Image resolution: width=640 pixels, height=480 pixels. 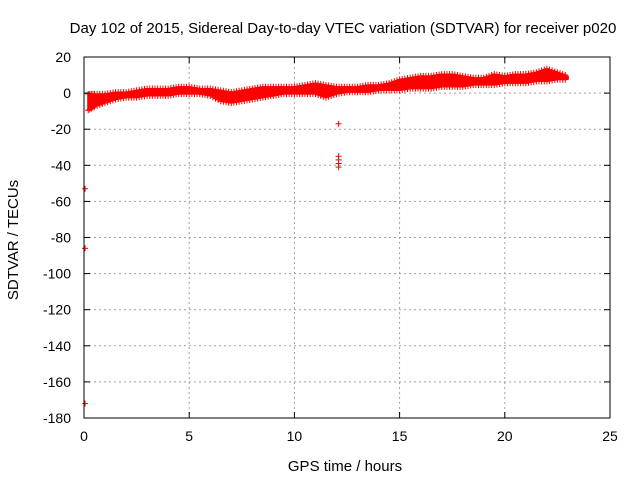 What do you see at coordinates (61, 129) in the screenshot?
I see `y-tick-label: -20` at bounding box center [61, 129].